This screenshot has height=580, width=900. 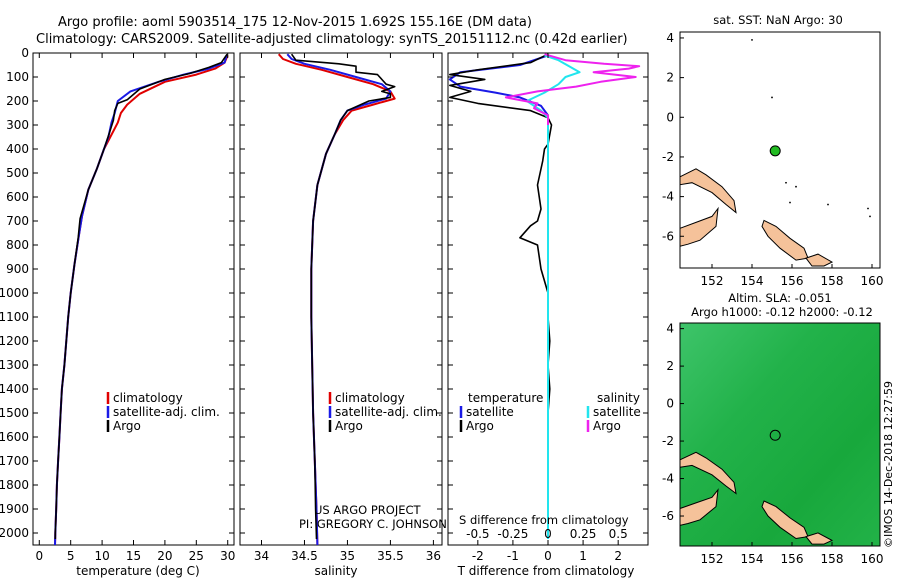 What do you see at coordinates (782, 312) in the screenshot?
I see `sla-map-title-line2: Argo h1000: -0.12 h2000: -0.12` at bounding box center [782, 312].